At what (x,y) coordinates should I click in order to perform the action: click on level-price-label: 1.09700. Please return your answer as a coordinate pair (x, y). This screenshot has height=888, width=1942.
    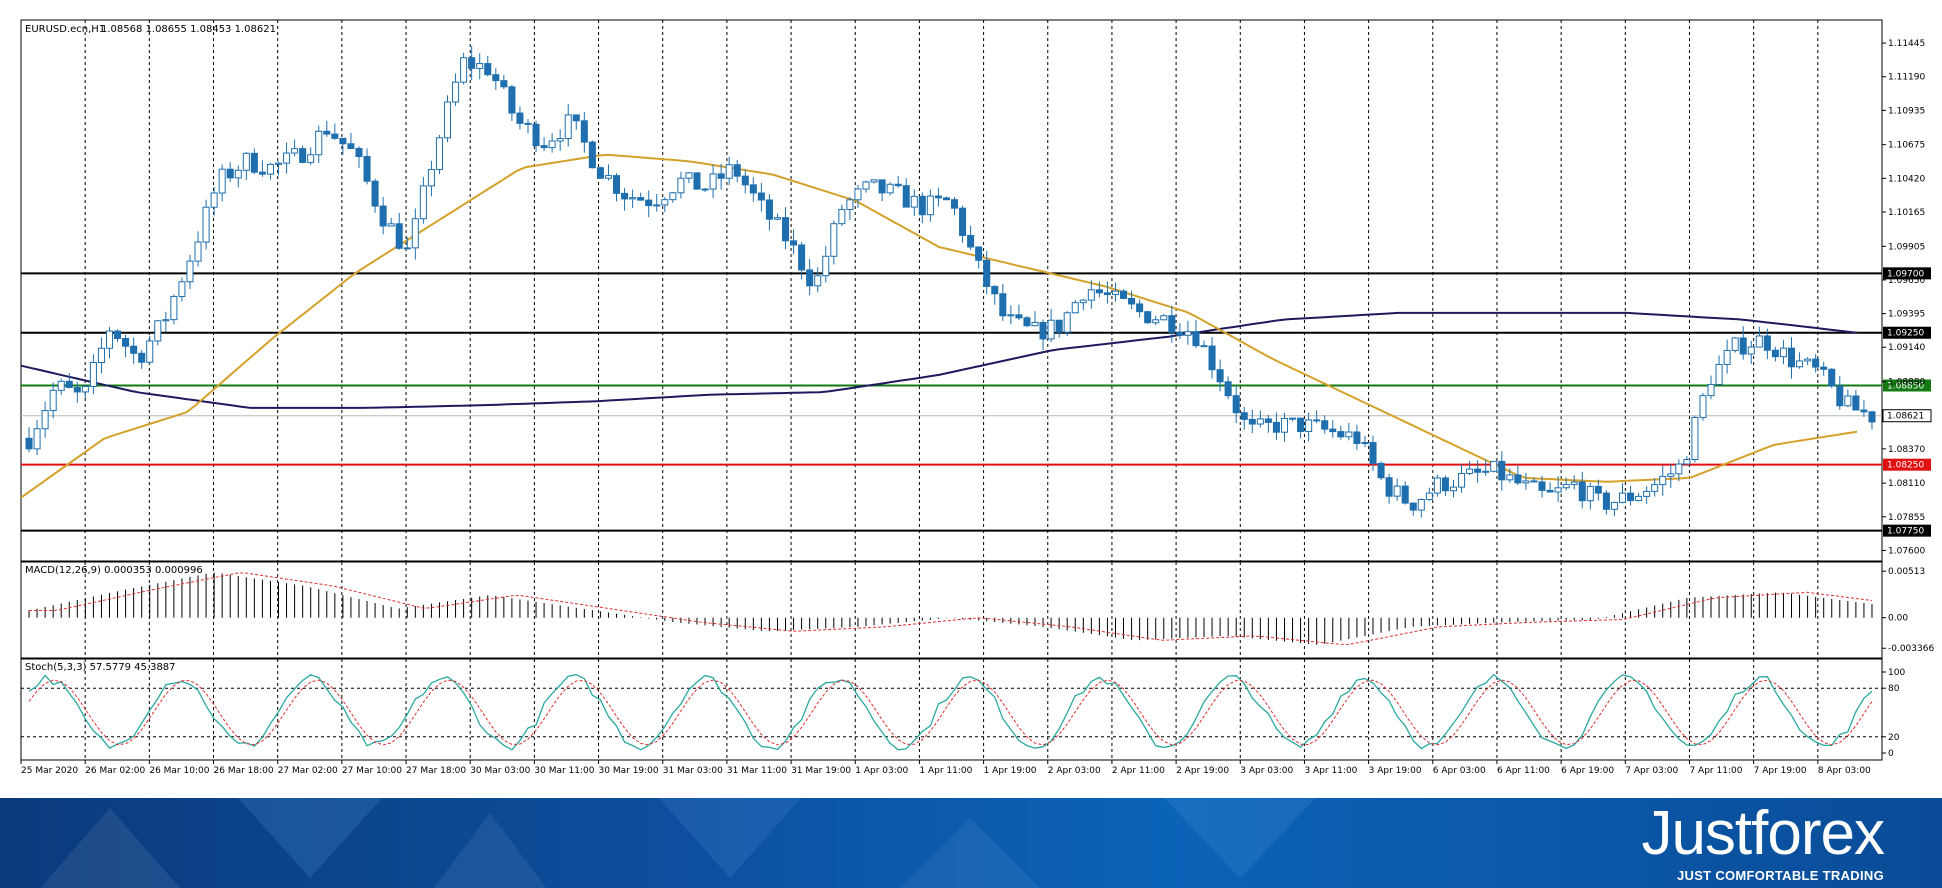
    Looking at the image, I should click on (1905, 274).